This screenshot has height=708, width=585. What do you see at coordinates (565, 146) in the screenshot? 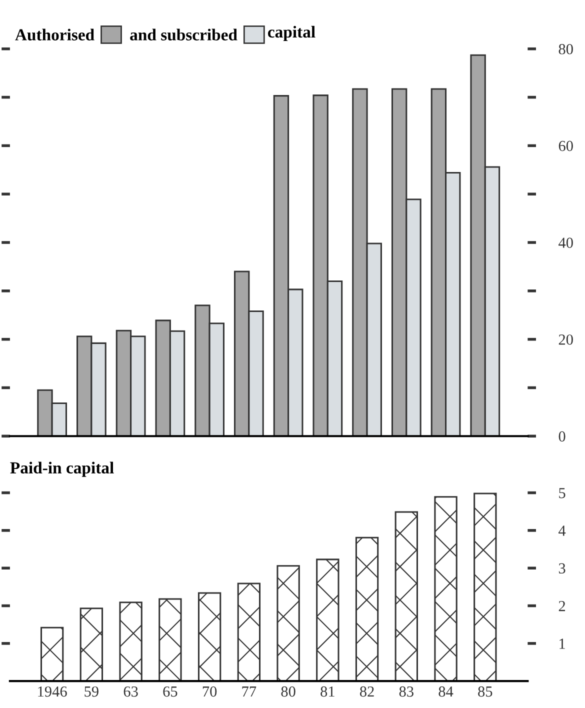
I see `y-tick-label: 60` at bounding box center [565, 146].